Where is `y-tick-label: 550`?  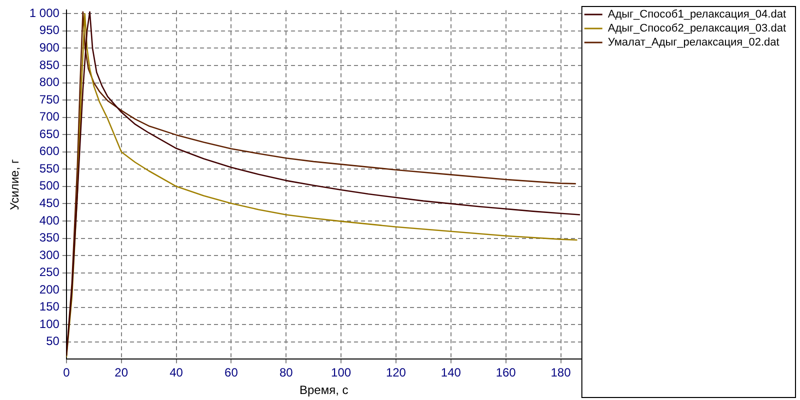 y-tick-label: 550 is located at coordinates (49, 168).